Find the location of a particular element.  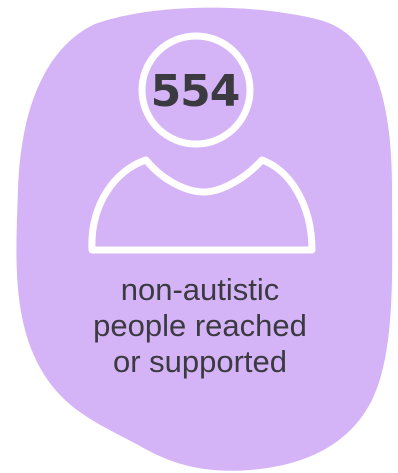

caption-line-1: non-autistic is located at coordinates (200, 289).